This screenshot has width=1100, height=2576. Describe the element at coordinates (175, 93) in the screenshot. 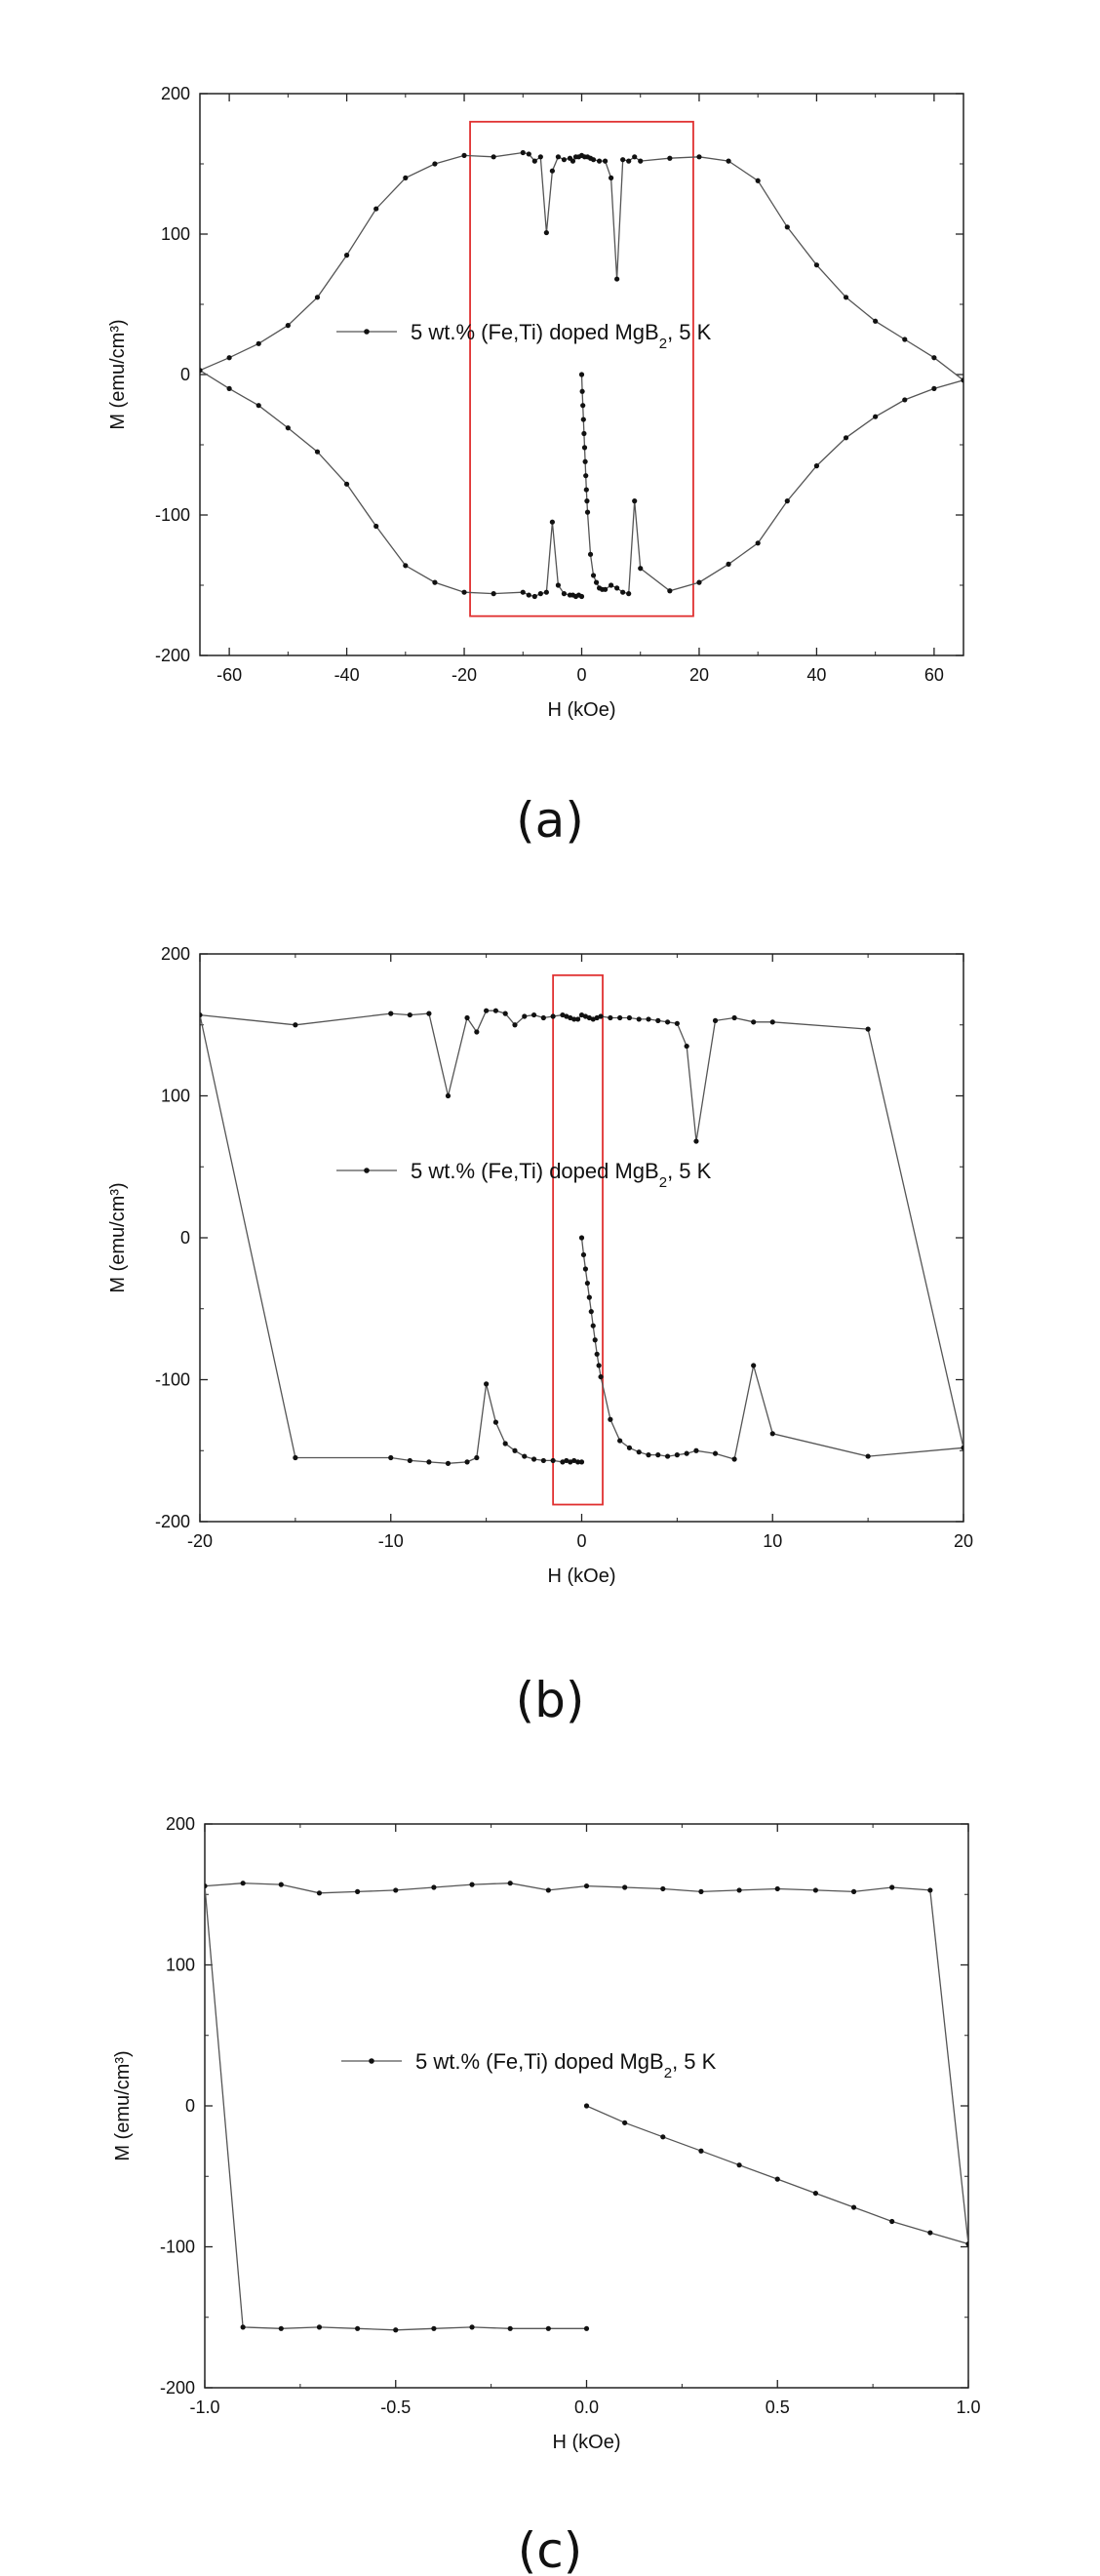

I see `y-tick-label: 200` at that location.